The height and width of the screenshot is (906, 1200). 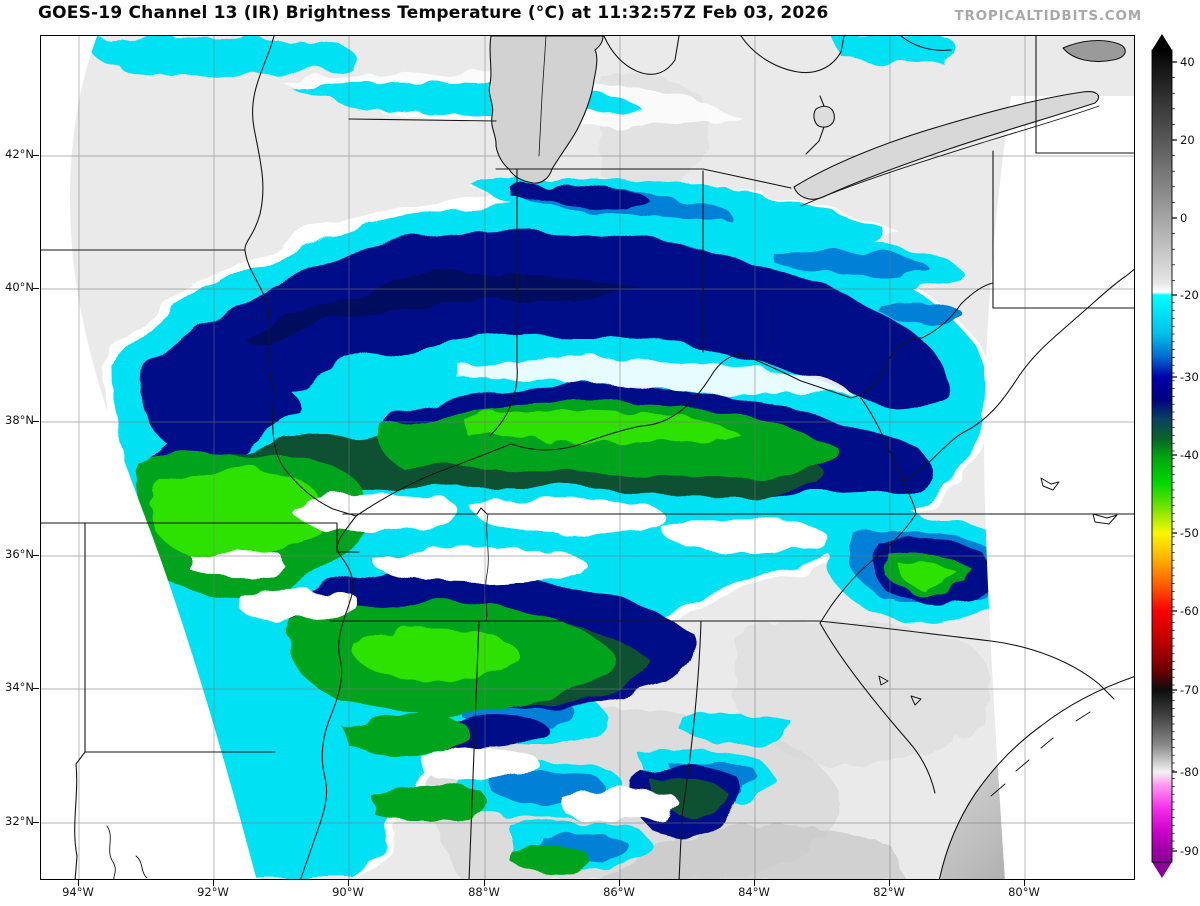 What do you see at coordinates (1189, 377) in the screenshot?
I see `colorbar-tick-label: -30` at bounding box center [1189, 377].